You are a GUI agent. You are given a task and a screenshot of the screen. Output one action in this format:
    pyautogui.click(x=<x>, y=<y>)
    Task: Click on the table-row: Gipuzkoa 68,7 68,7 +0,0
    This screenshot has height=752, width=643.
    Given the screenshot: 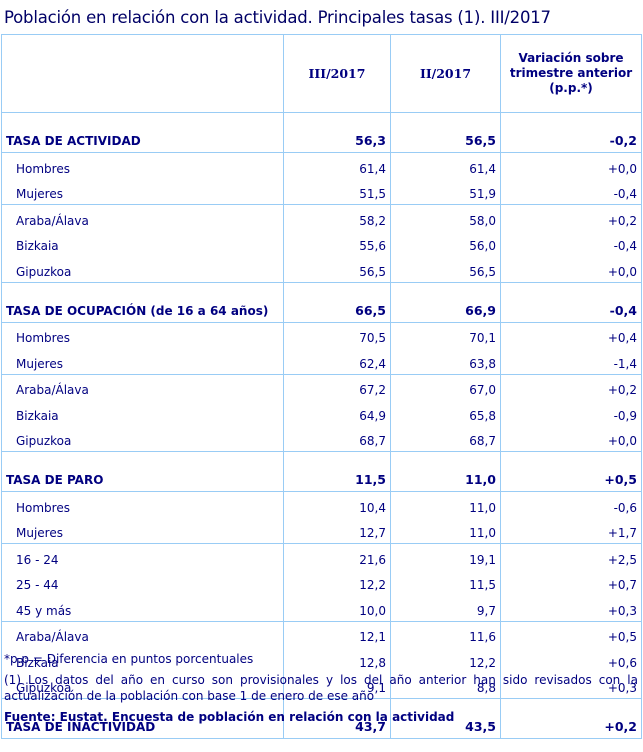 What is the action you would take?
    pyautogui.click(x=321, y=438)
    